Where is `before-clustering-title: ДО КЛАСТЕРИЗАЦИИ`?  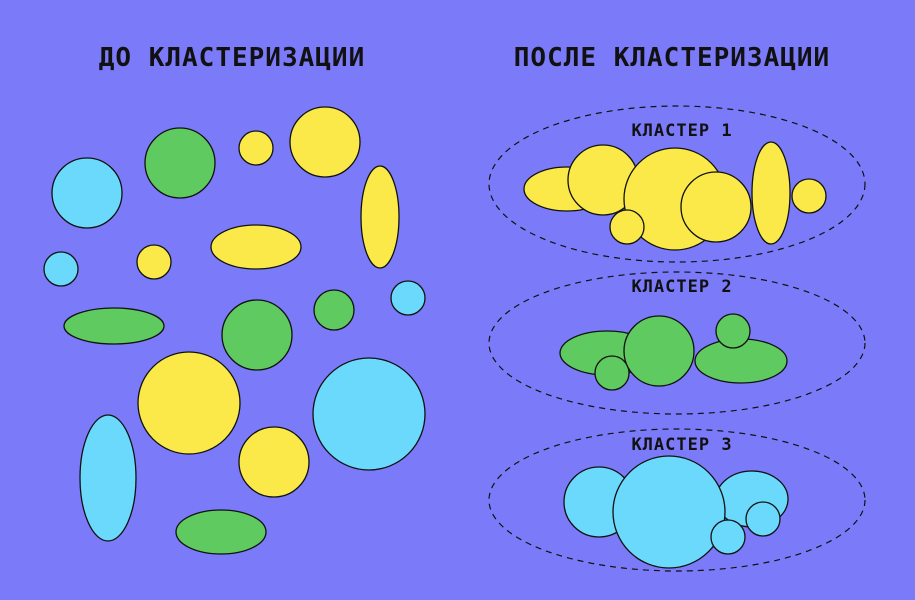 before-clustering-title: ДО КЛАСТЕРИЗАЦИИ is located at coordinates (232, 58).